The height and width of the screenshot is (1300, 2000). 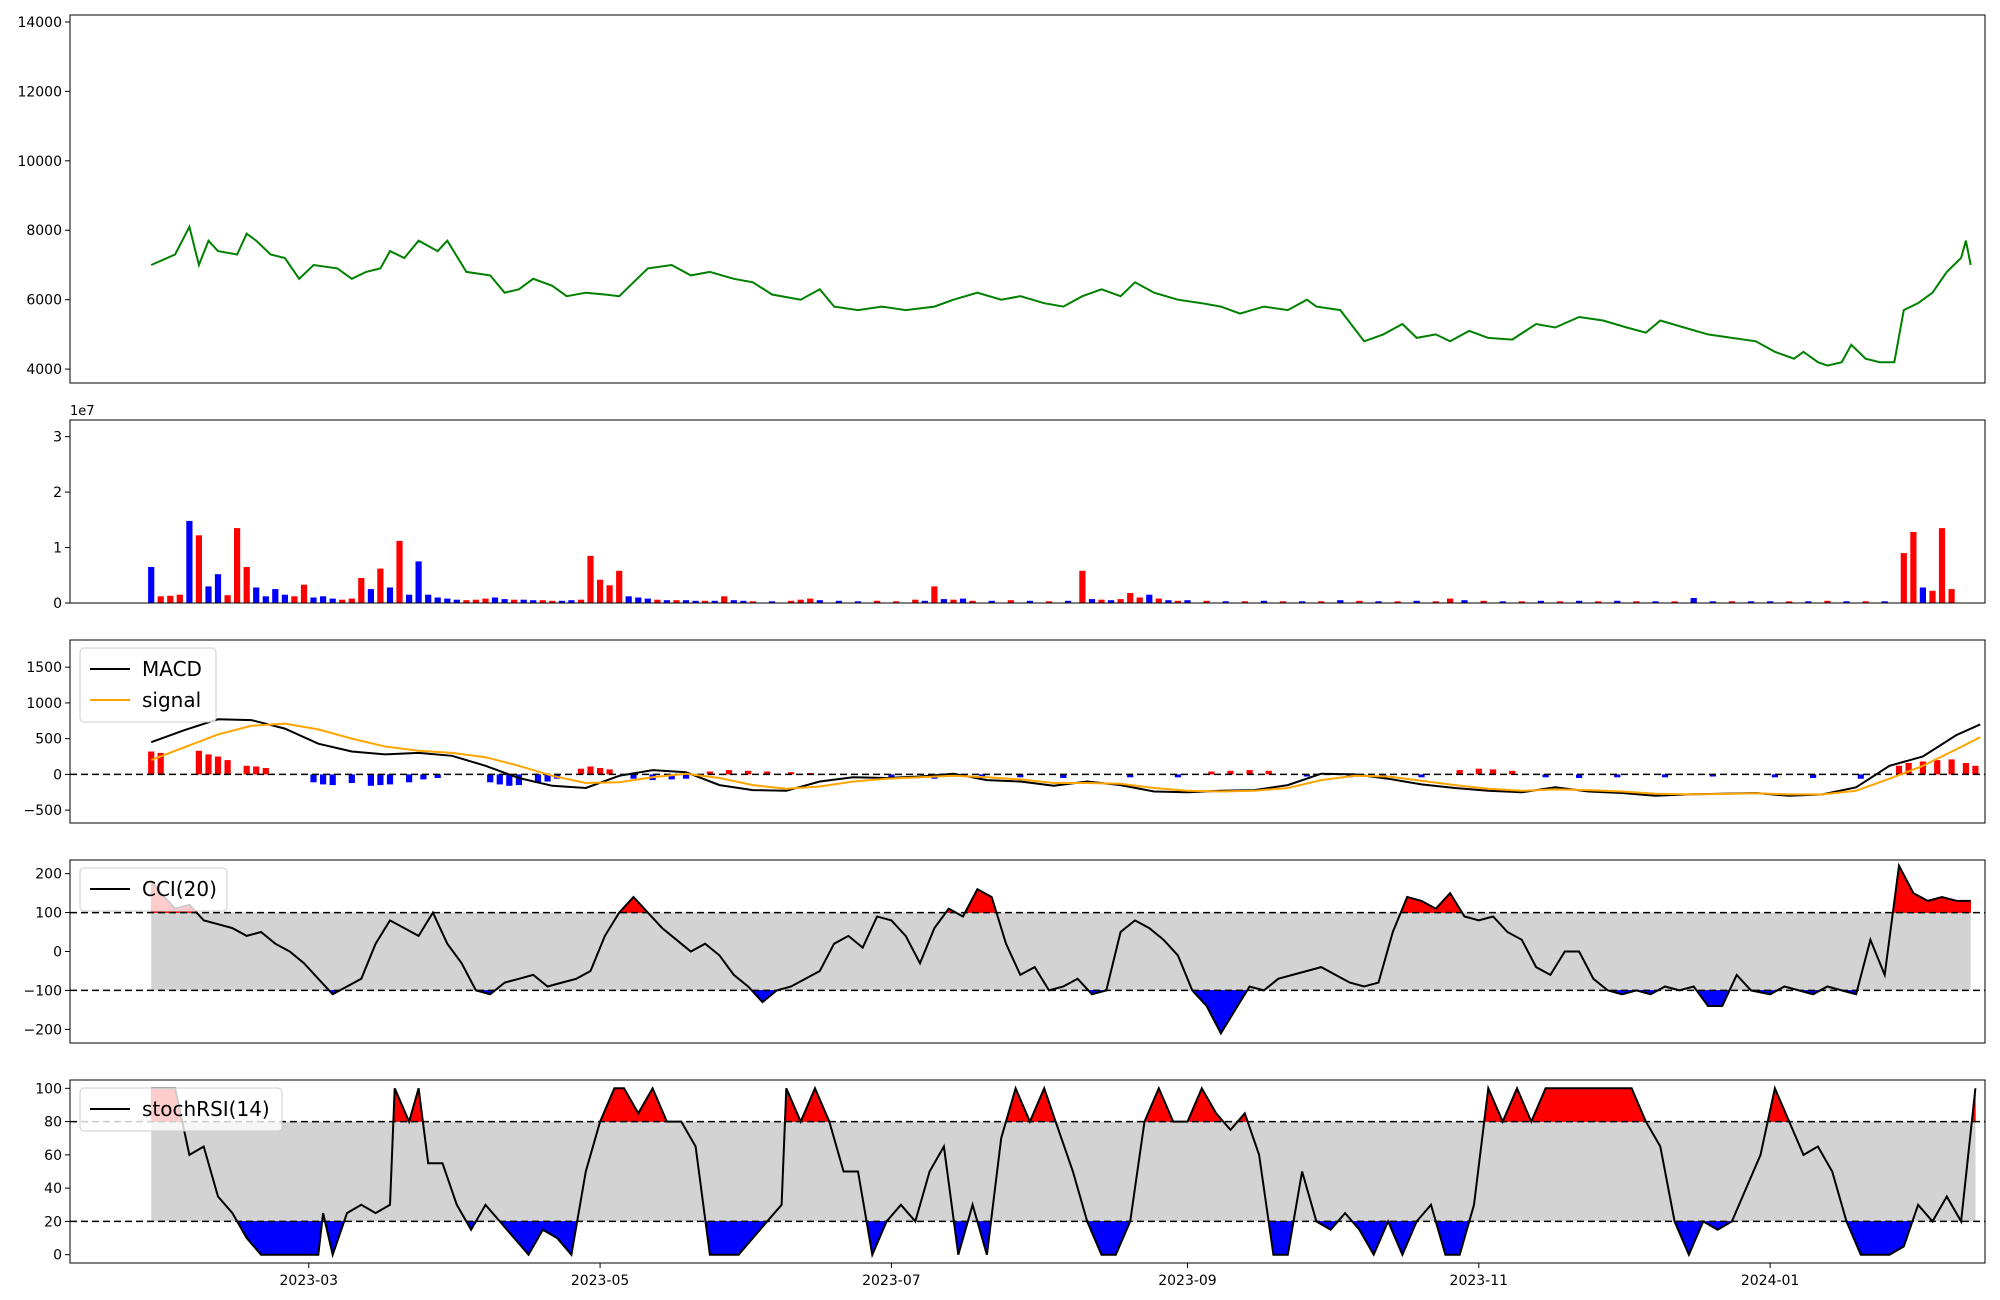 I want to click on x-tick-label: 2024-01, so click(x=1770, y=1281).